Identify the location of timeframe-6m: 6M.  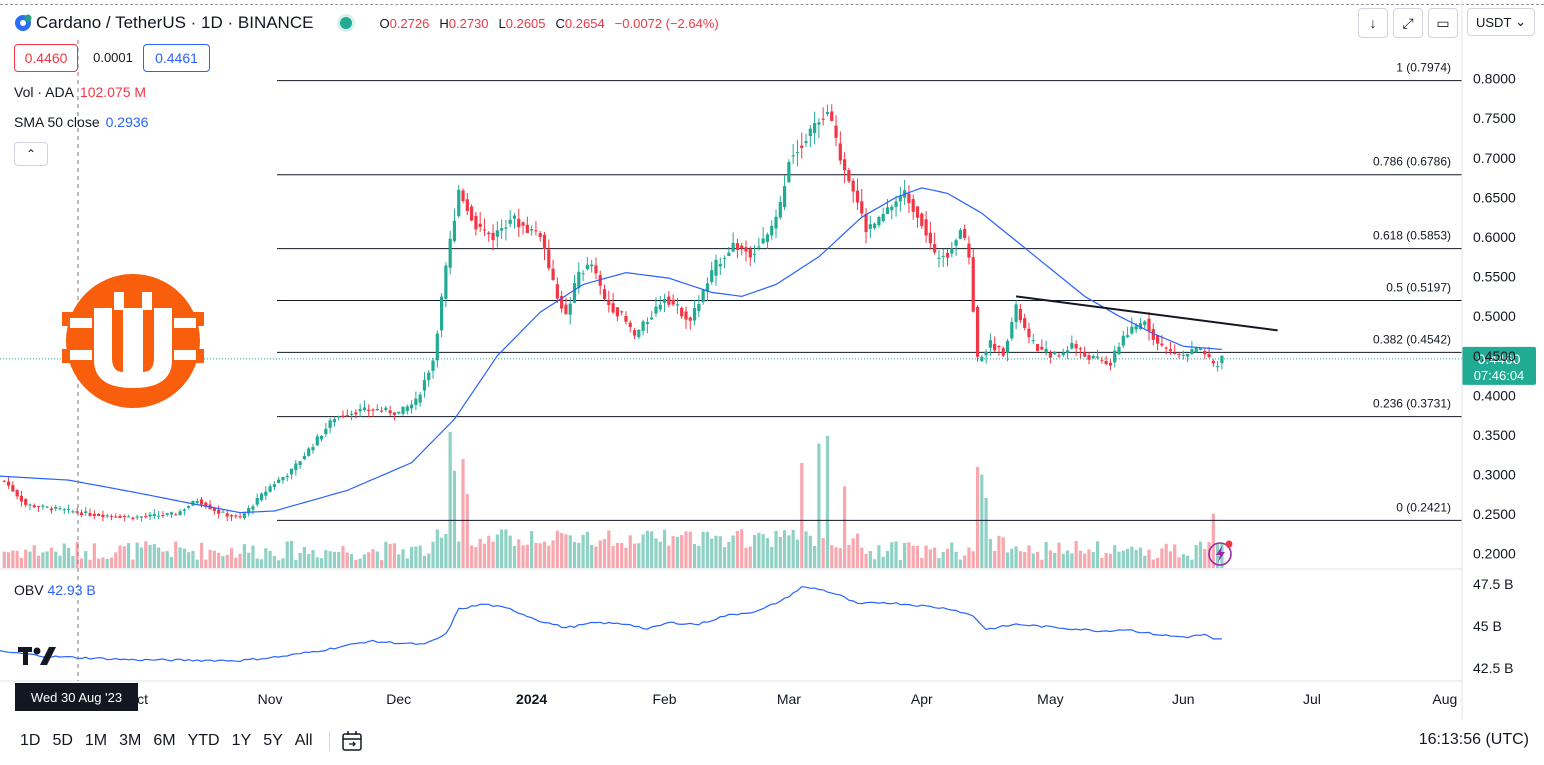
(164, 740).